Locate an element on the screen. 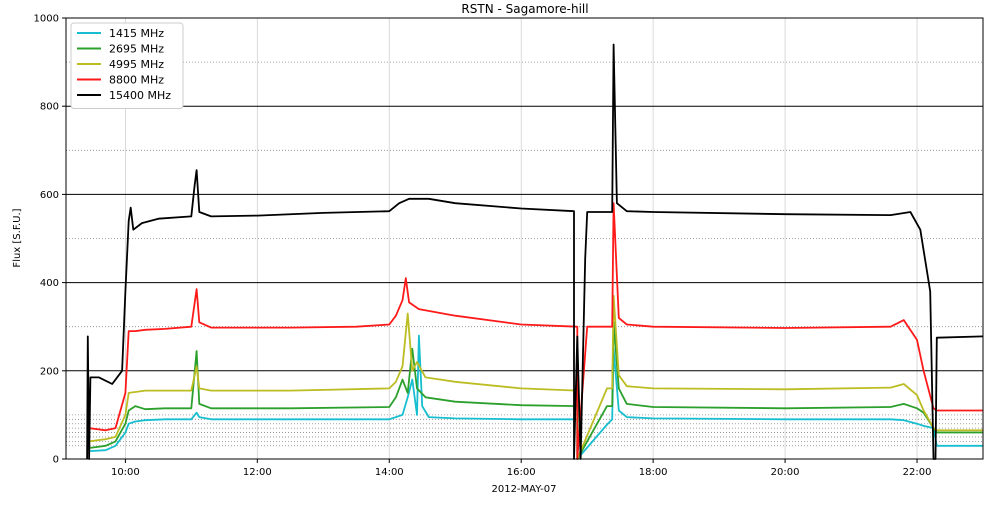 The width and height of the screenshot is (993, 510). x-tick-label: 14:00 is located at coordinates (389, 472).